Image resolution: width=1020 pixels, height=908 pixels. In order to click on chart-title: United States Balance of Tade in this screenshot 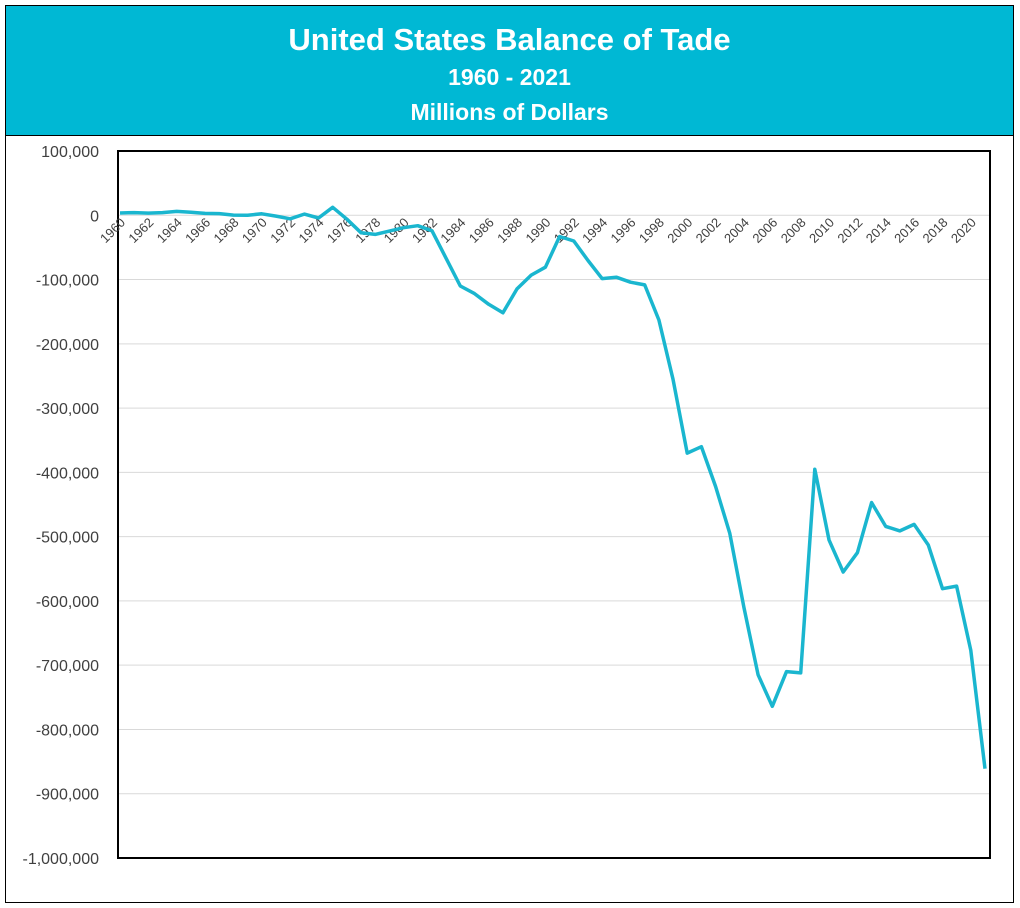, I will do `click(509, 39)`.